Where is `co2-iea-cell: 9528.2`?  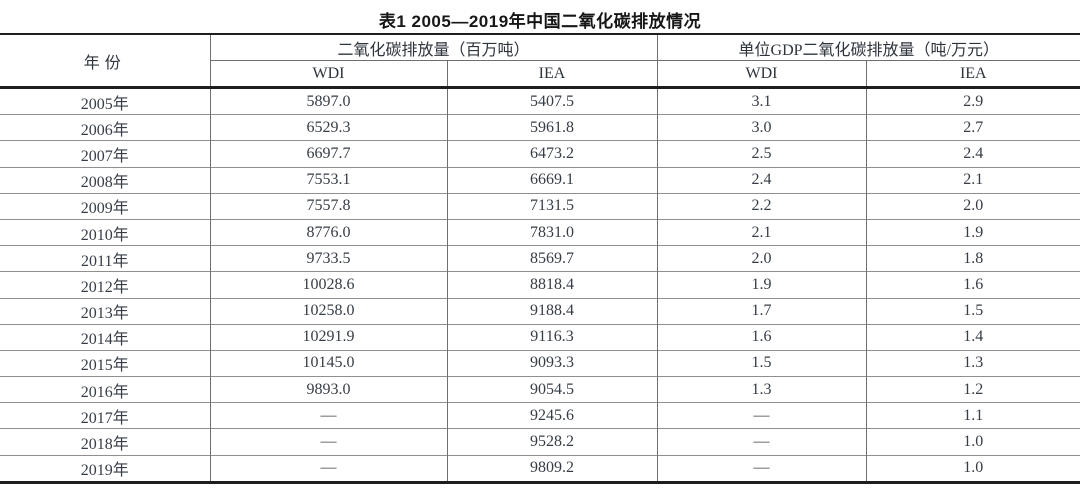
co2-iea-cell: 9528.2 is located at coordinates (552, 442).